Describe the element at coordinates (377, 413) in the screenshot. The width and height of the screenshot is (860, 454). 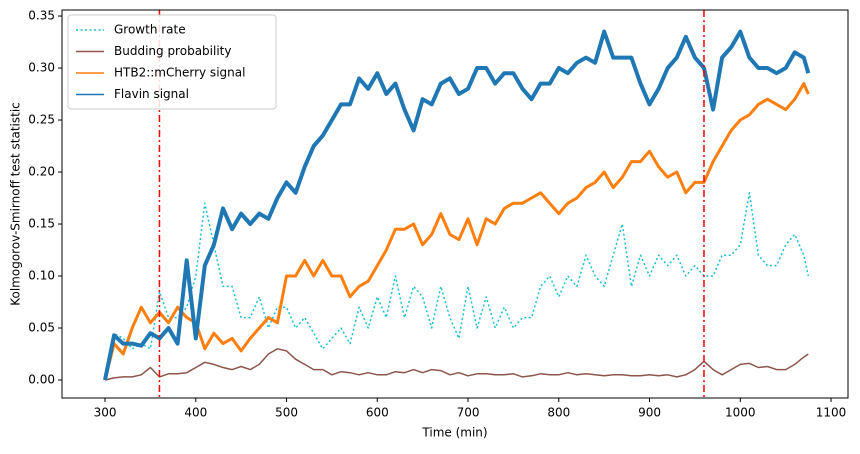
I see `x-tick-label: 600` at that location.